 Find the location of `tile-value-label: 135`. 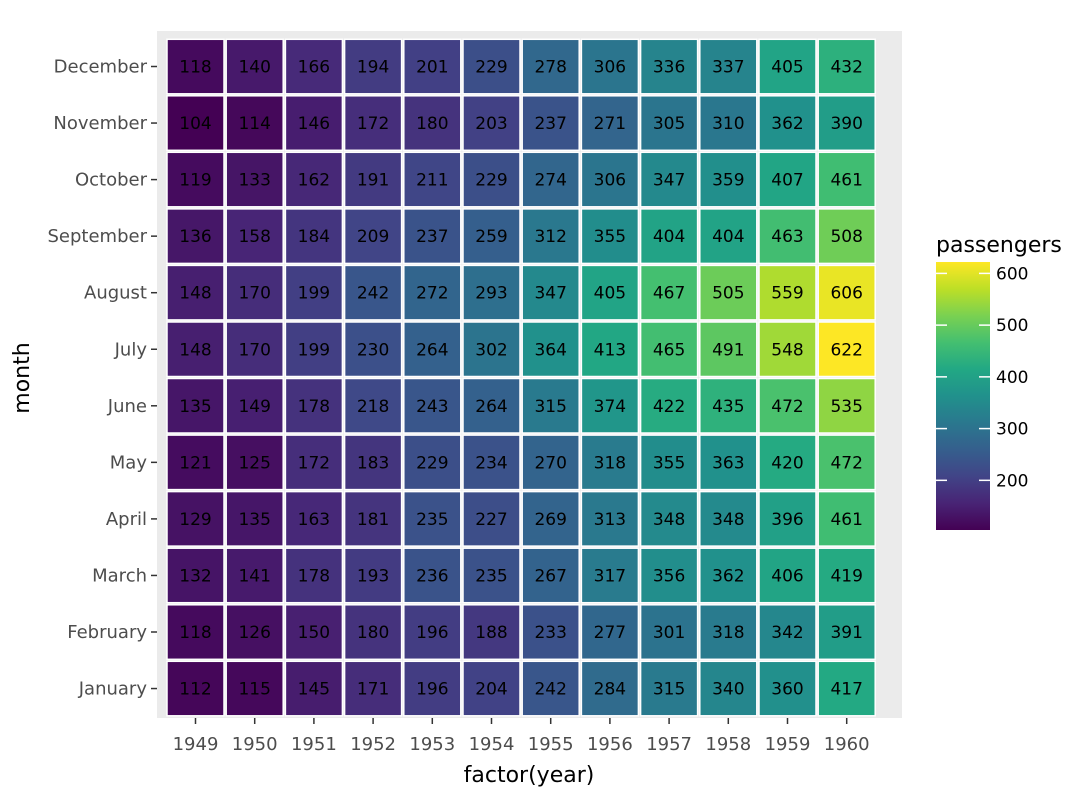

tile-value-label: 135 is located at coordinates (254, 520).